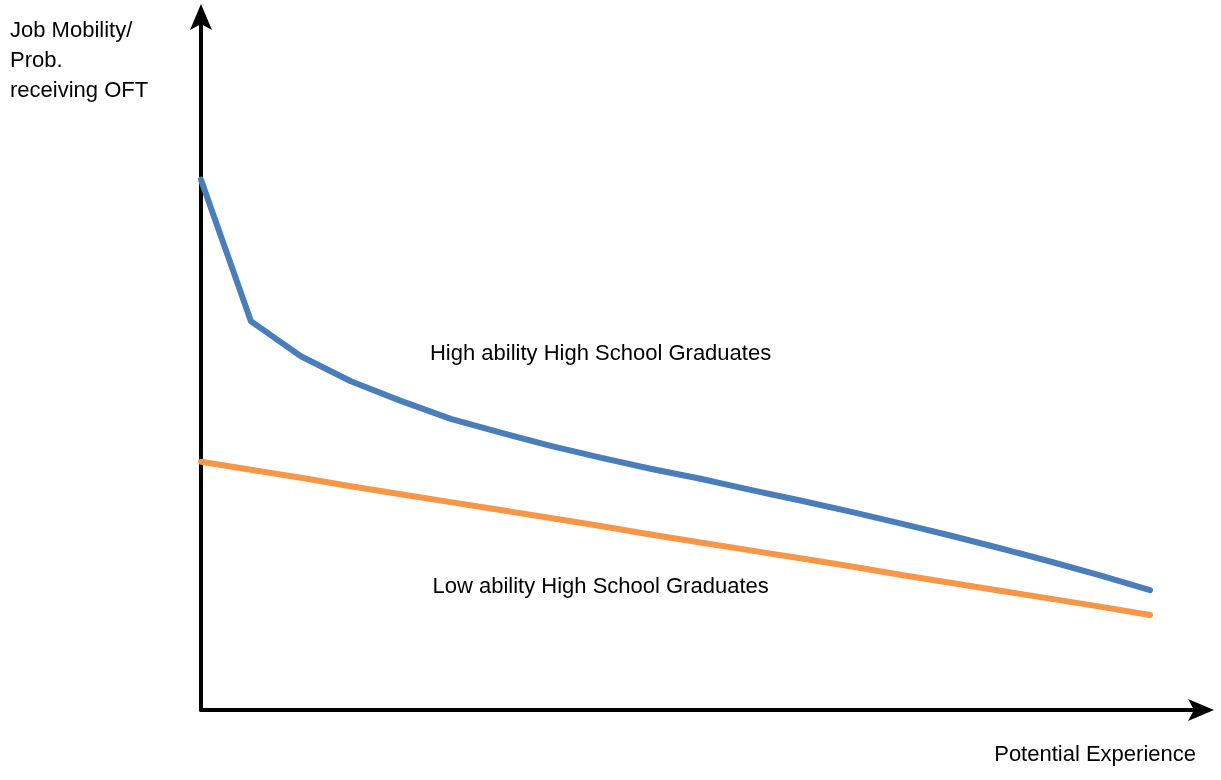 The height and width of the screenshot is (780, 1221). What do you see at coordinates (600, 353) in the screenshot?
I see `series-label: High ability High School Graduates` at bounding box center [600, 353].